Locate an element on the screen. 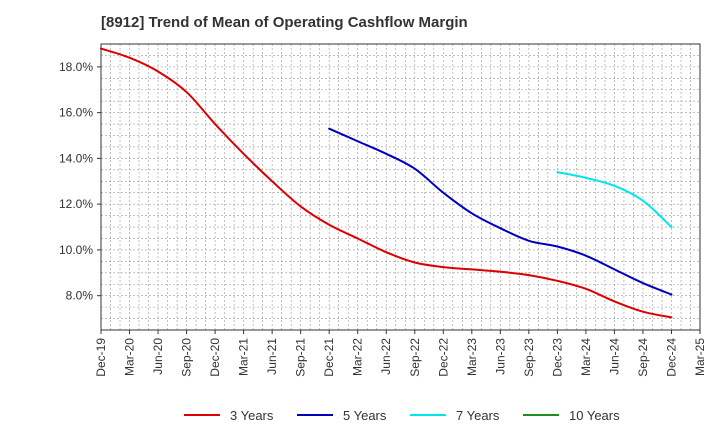 This screenshot has width=720, height=440. legend-item-7-years: 7 Years is located at coordinates (454, 415).